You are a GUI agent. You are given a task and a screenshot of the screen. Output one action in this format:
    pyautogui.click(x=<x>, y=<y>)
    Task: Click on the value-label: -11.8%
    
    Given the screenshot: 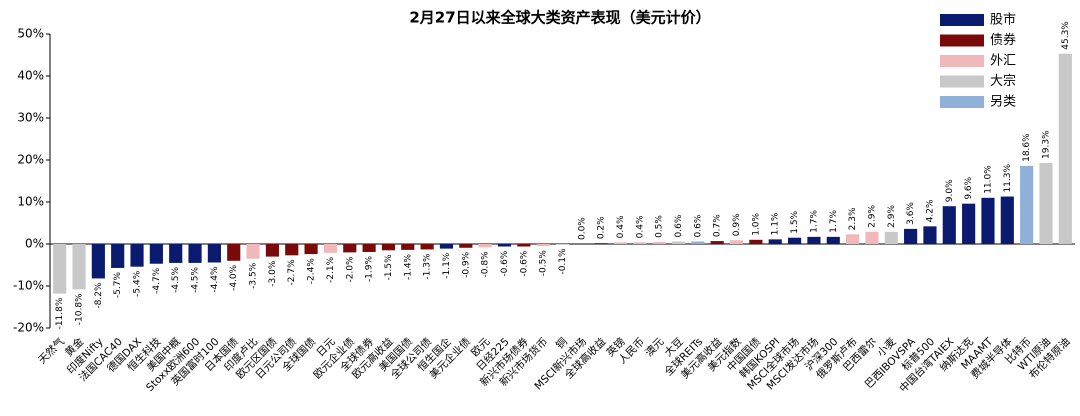 What is the action you would take?
    pyautogui.click(x=60, y=313)
    